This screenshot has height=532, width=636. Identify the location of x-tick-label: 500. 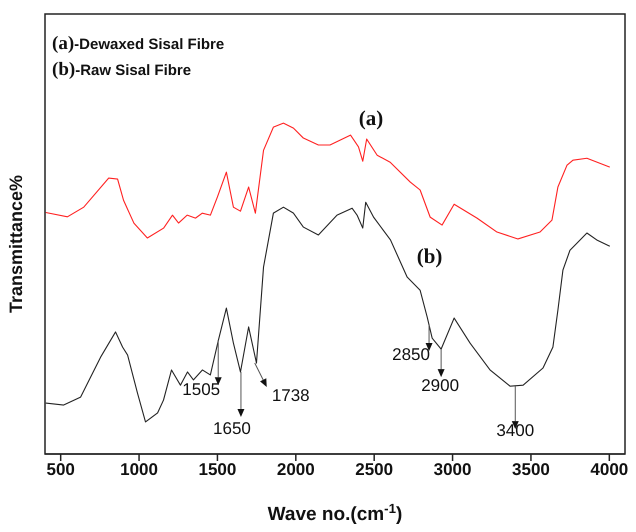
(60, 470).